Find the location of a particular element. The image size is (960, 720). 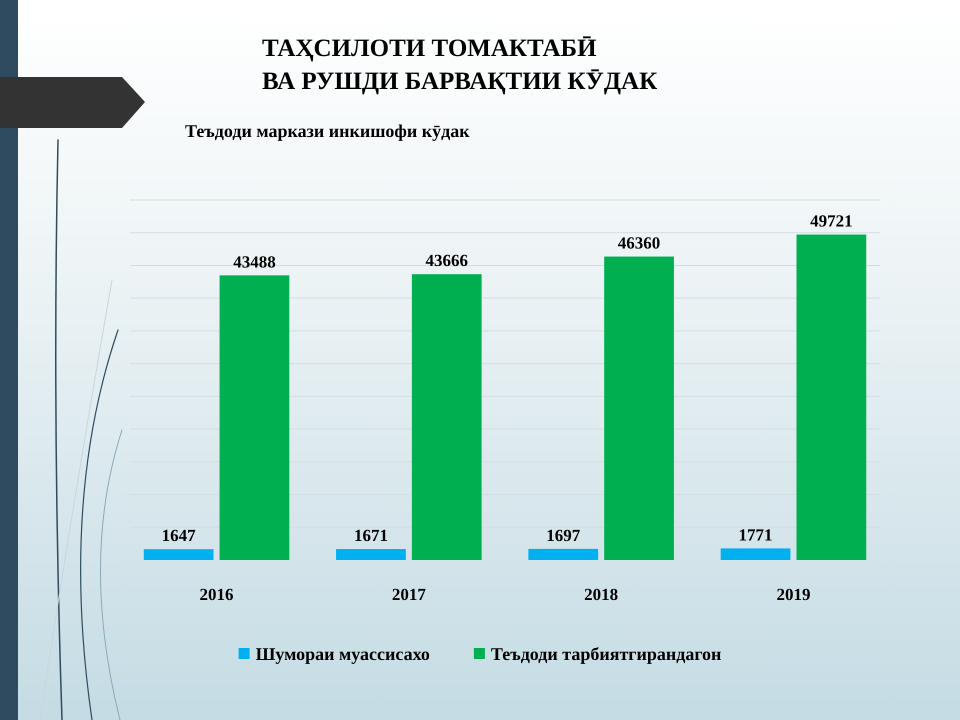

data-label: 1671 is located at coordinates (371, 536).